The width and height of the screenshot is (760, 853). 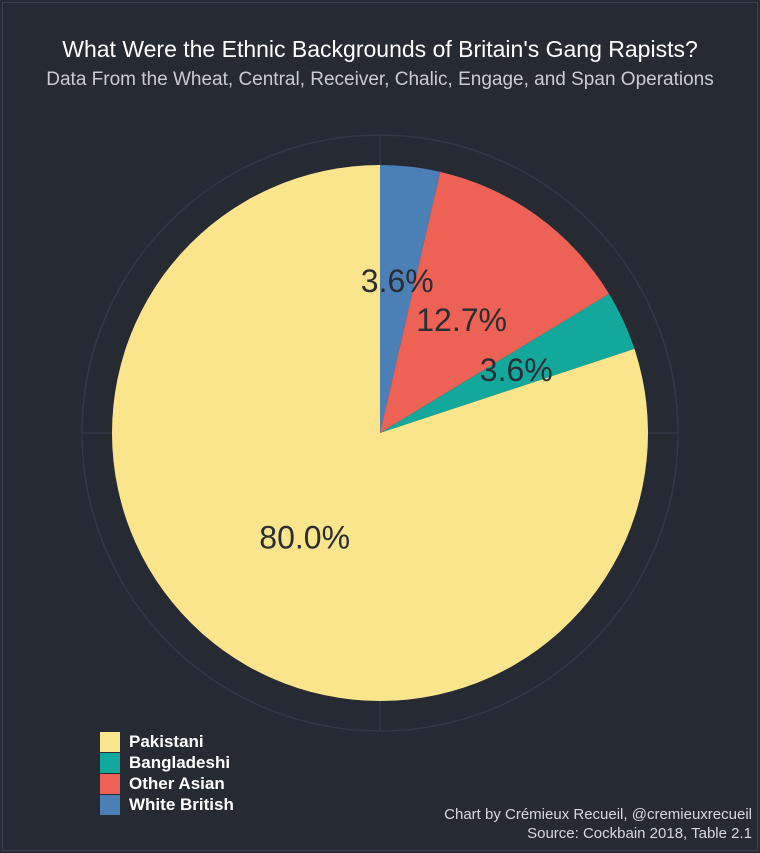 I want to click on data-label-pakistani: 80.0%, so click(x=304, y=537).